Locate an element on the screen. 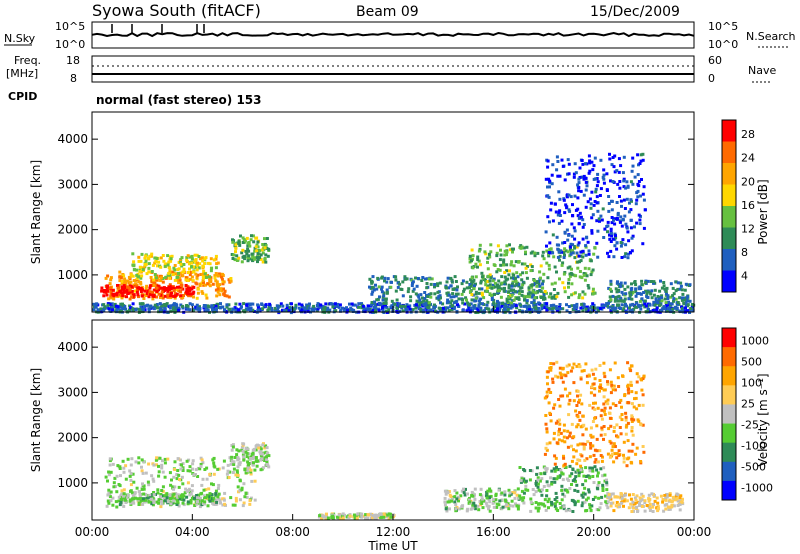 The width and height of the screenshot is (800, 554). colorbar-tick-label: 25 is located at coordinates (748, 404).